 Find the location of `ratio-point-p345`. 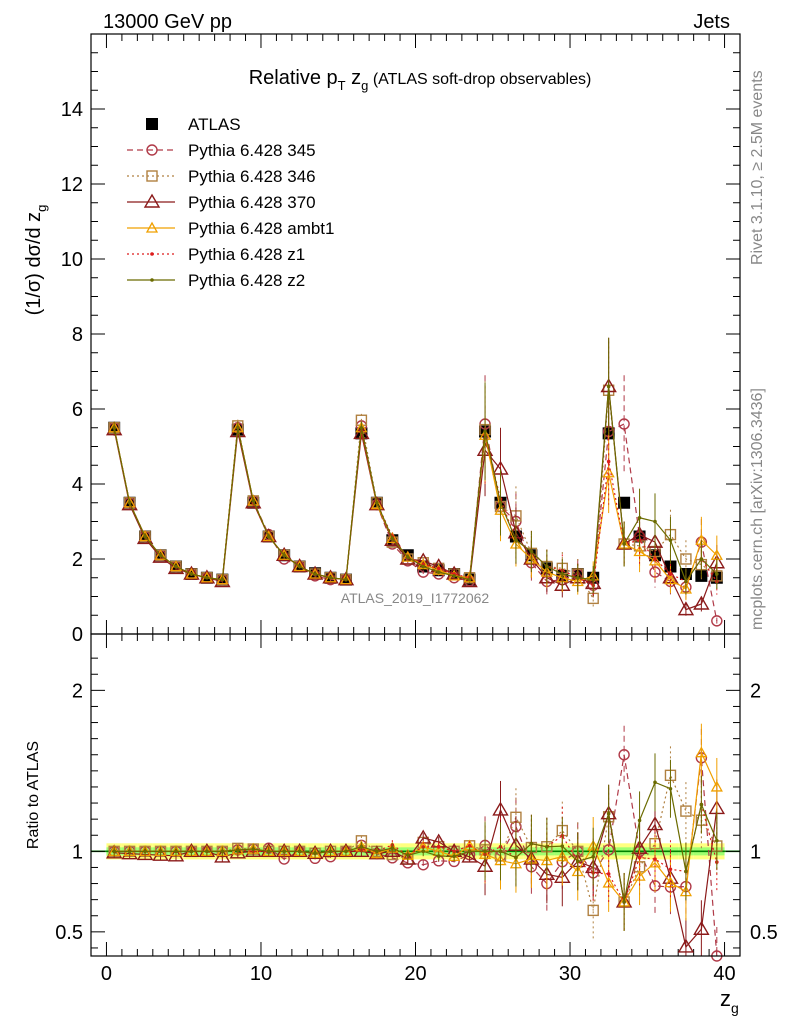

ratio-point-p345 is located at coordinates (423, 865).